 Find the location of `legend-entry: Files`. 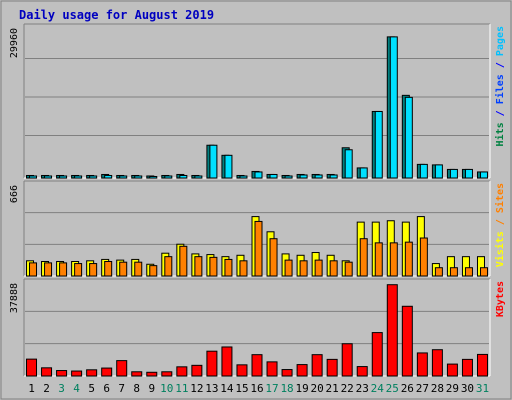

legend-entry: Files is located at coordinates (500, 89).